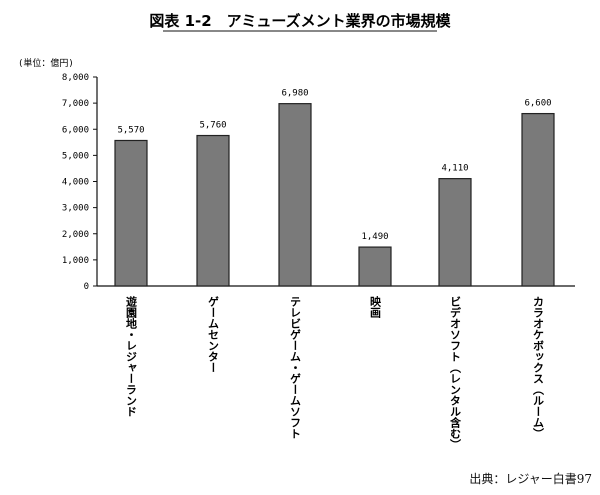 Image resolution: width=600 pixels, height=495 pixels. What do you see at coordinates (75, 209) in the screenshot?
I see `y-tick-label: 3,000` at bounding box center [75, 209].